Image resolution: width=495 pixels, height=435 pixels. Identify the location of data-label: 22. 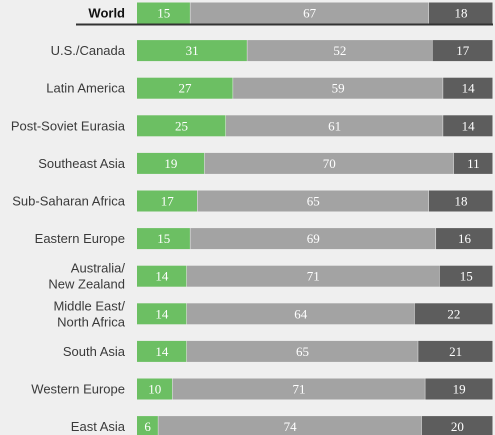
(453, 313).